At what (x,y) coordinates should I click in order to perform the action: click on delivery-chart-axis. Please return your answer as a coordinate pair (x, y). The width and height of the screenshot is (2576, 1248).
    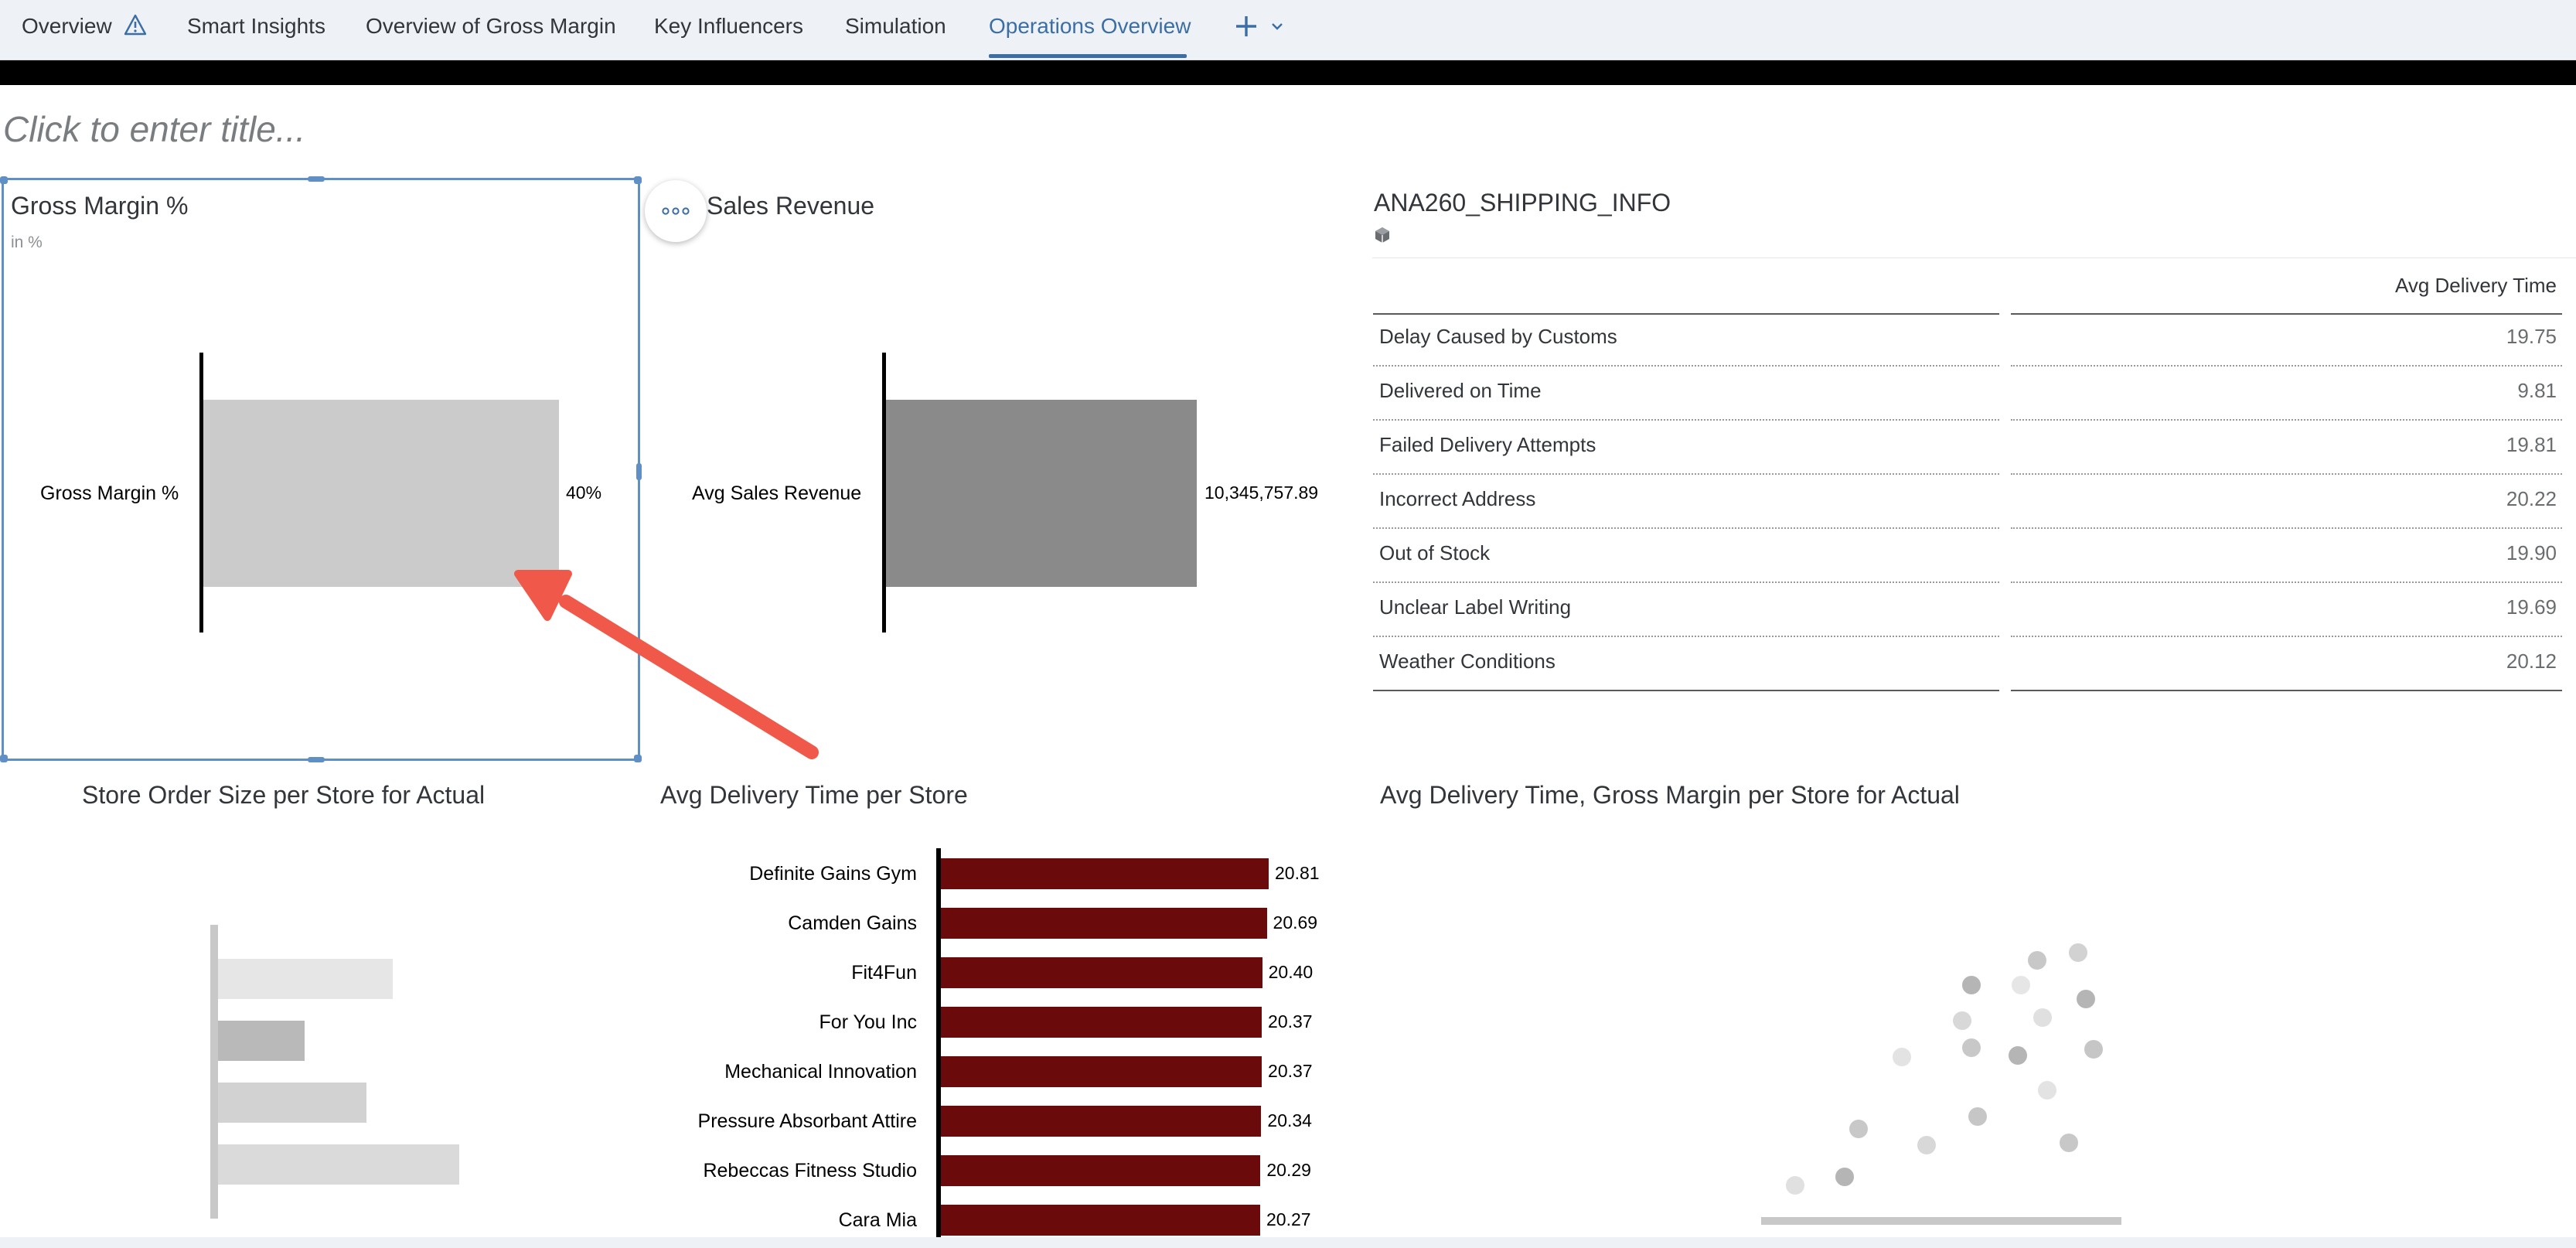
    Looking at the image, I should click on (939, 1042).